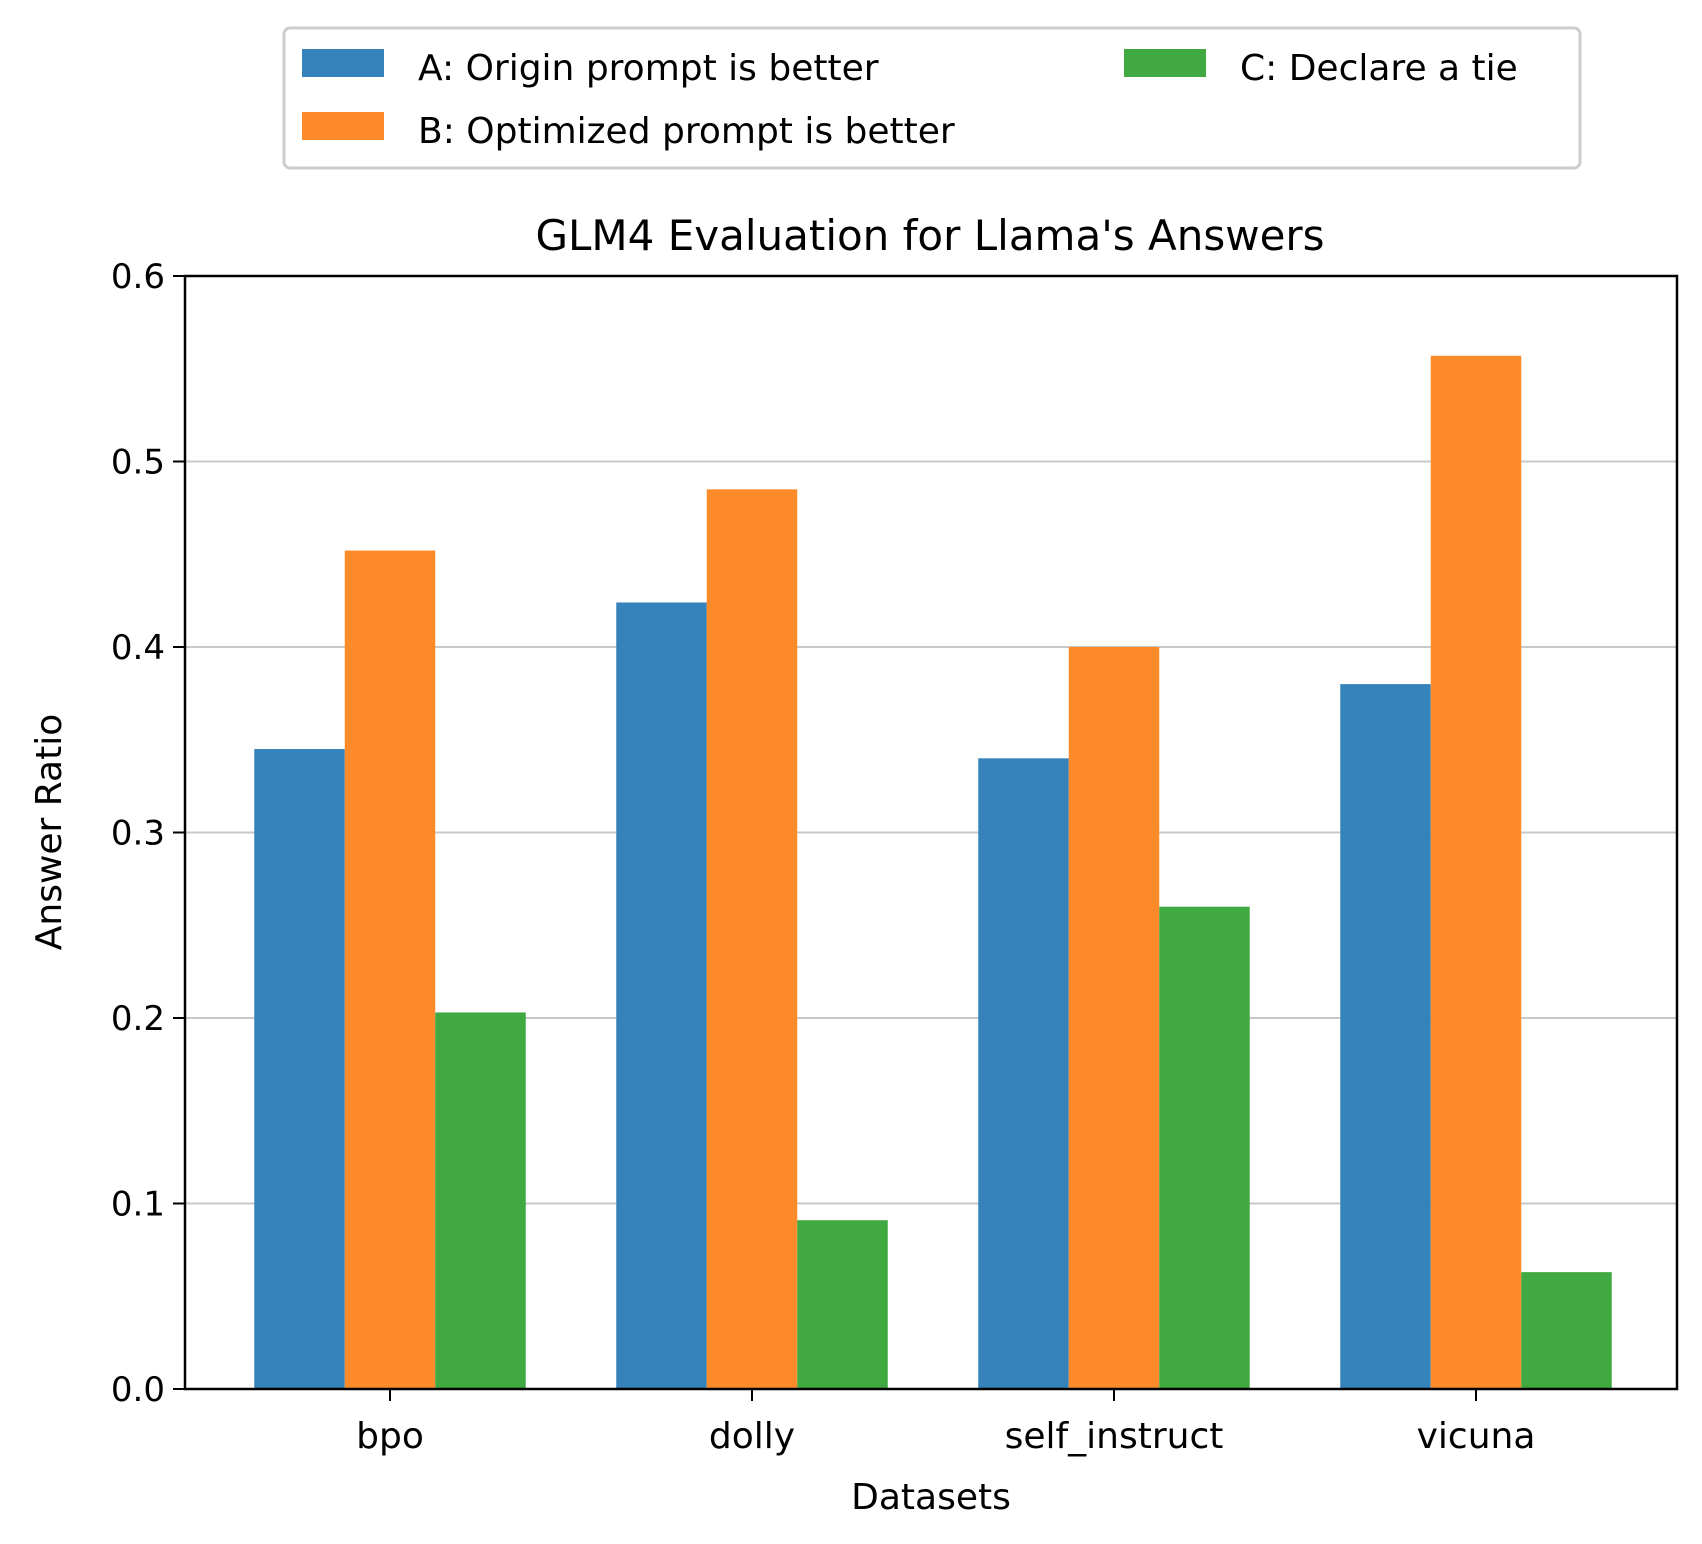 The width and height of the screenshot is (1702, 1544). What do you see at coordinates (138, 463) in the screenshot?
I see `y-tick-label: 0.5` at bounding box center [138, 463].